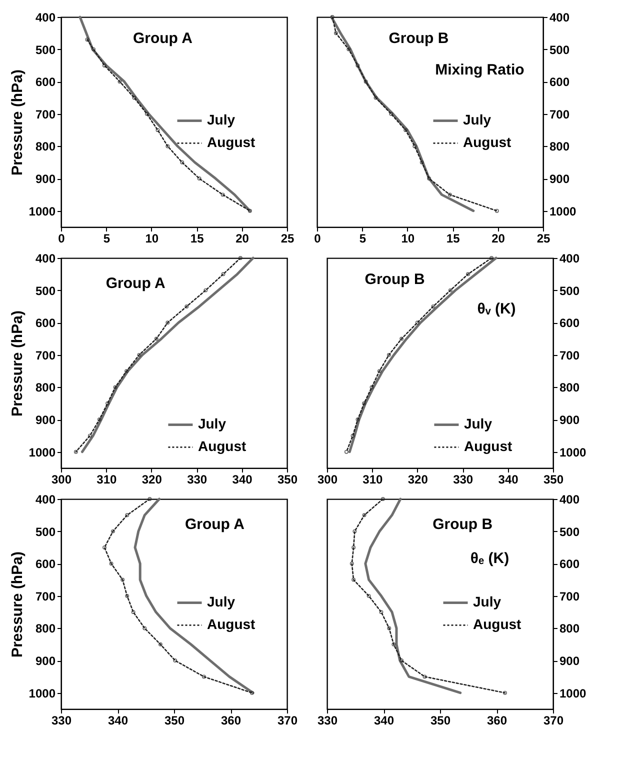  Describe the element at coordinates (453, 239) in the screenshot. I see `x-tick-label: 15` at that location.